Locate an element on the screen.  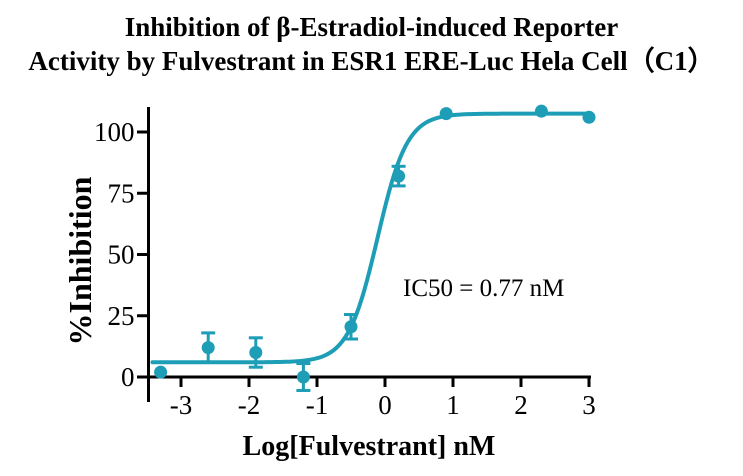
ic50-annotation: IC50 = 0.77 nM is located at coordinates (483, 288).